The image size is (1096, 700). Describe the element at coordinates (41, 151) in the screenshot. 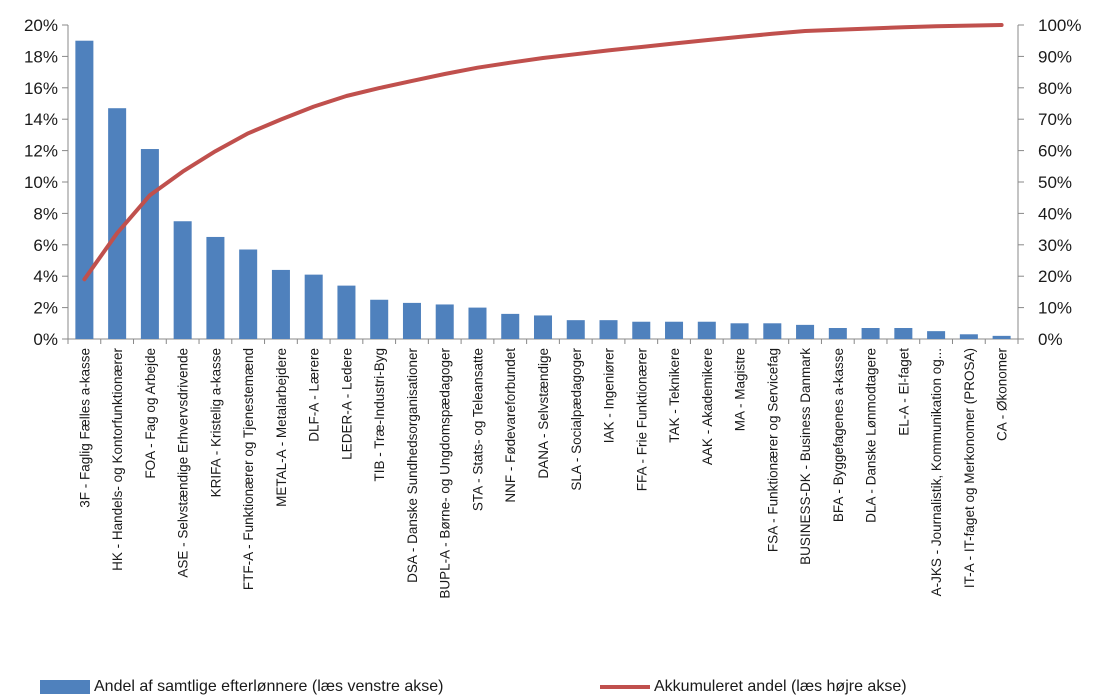

I see `left-tick-label: 12%` at that location.